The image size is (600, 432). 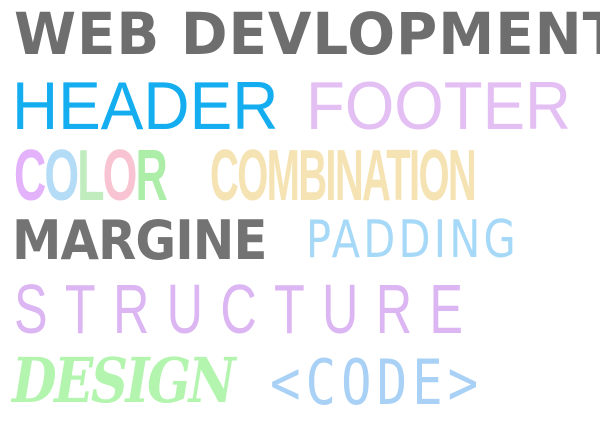 What do you see at coordinates (343, 176) in the screenshot?
I see `combination-word: COMBINATION` at bounding box center [343, 176].